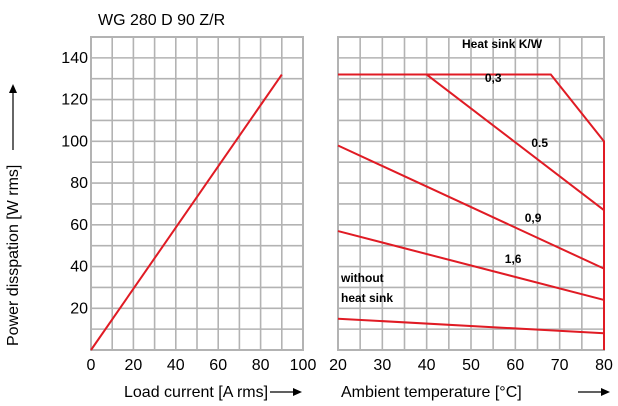  Describe the element at coordinates (350, 365) in the screenshot. I see `x-tick-labels: 0 20 40 60 80 100 20 30 40 50 60 70 80` at that location.